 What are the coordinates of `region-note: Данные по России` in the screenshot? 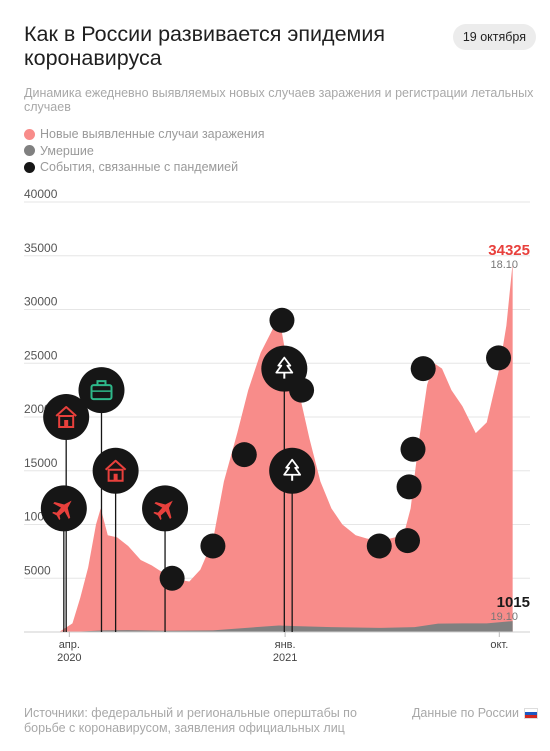 It's located at (475, 713).